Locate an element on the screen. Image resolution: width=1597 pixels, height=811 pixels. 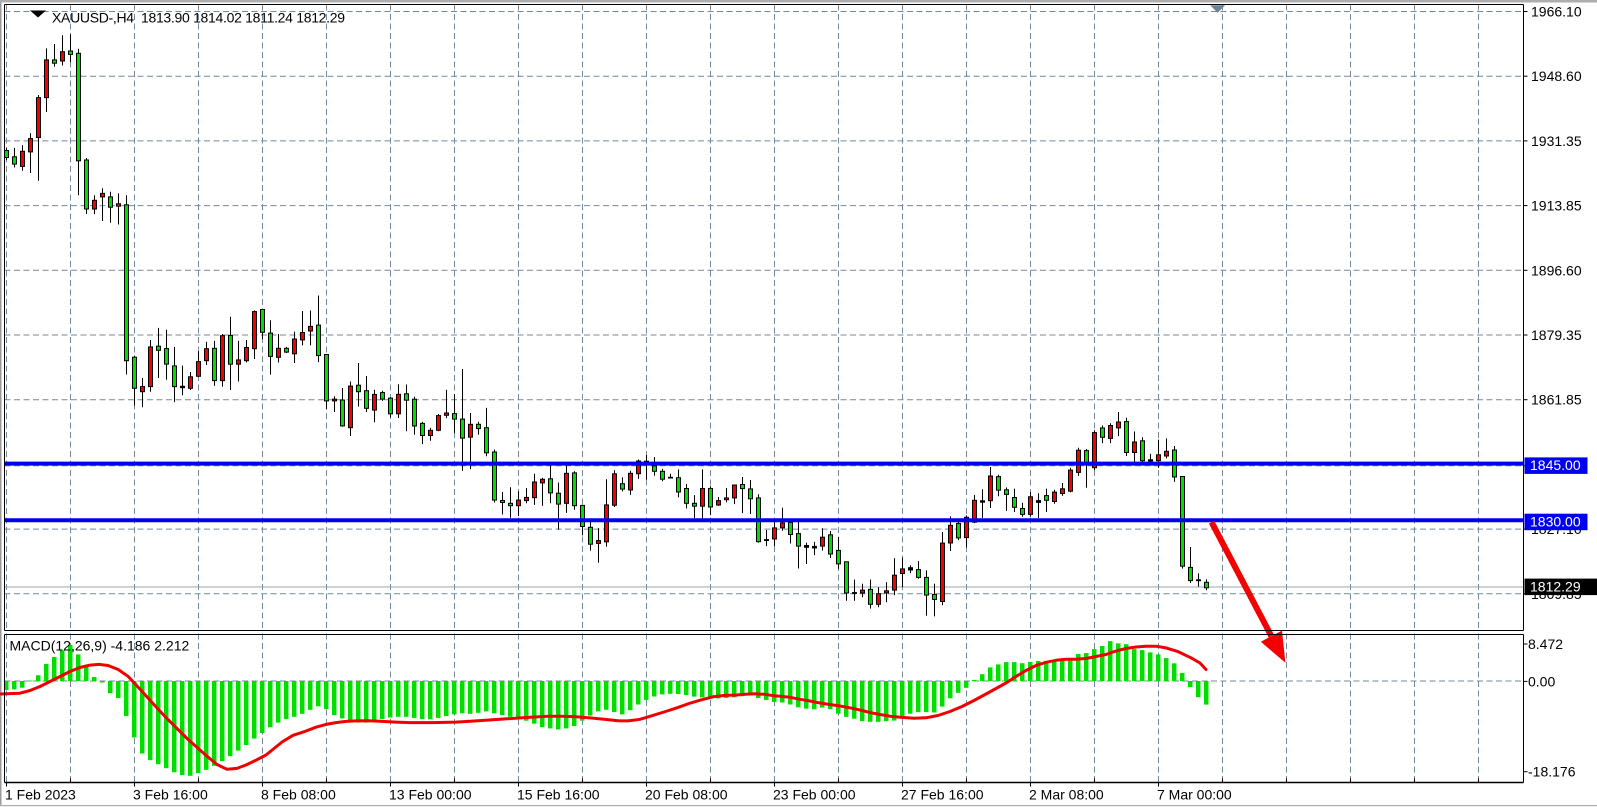
svg-text: 1845.00 is located at coordinates (1555, 465).